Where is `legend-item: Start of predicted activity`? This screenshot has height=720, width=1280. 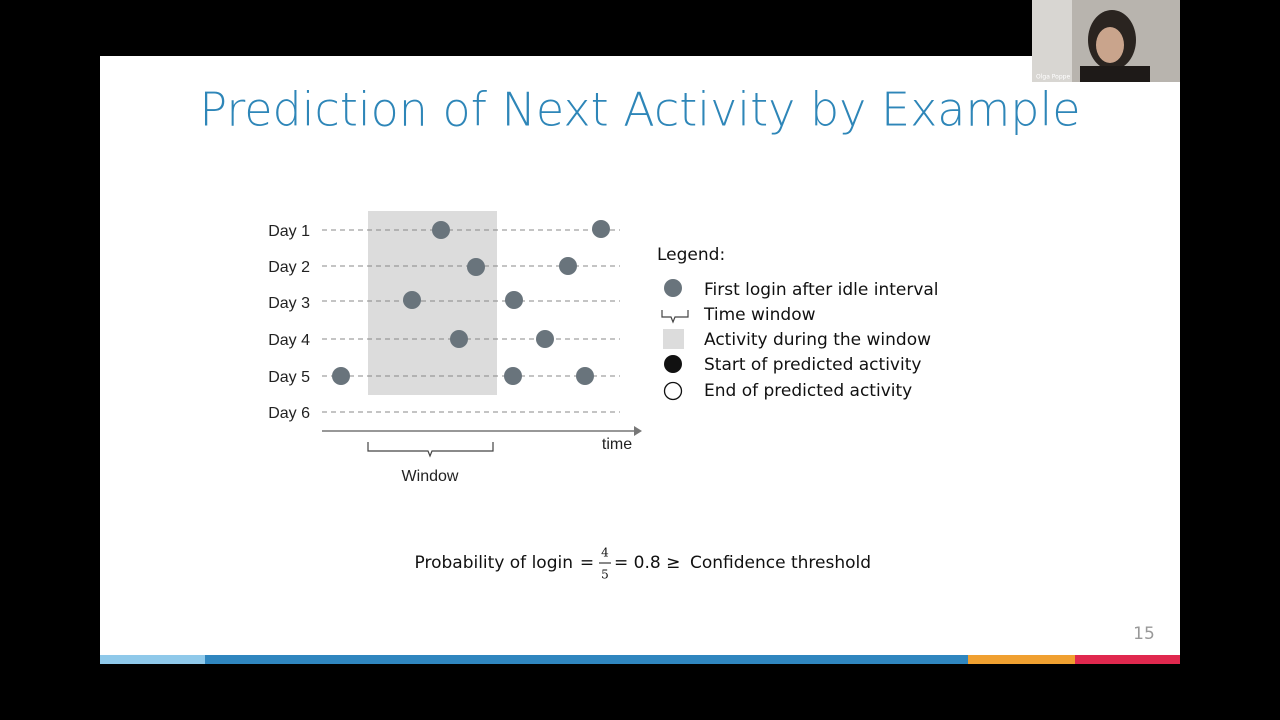 legend-item: Start of predicted activity is located at coordinates (812, 365).